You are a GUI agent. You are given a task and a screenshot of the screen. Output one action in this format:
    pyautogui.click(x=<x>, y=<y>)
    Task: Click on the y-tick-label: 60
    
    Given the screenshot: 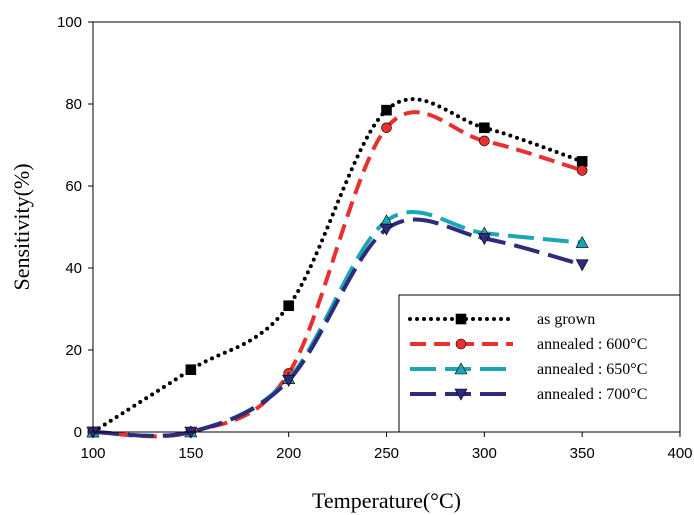 What is the action you would take?
    pyautogui.click(x=73, y=186)
    